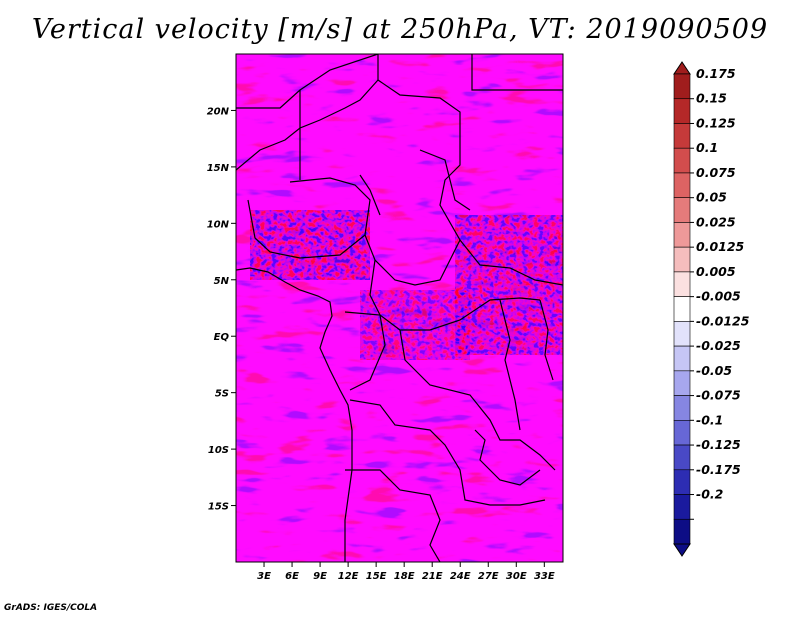  What do you see at coordinates (716, 122) in the screenshot?
I see `colorbar-label: 0.125` at bounding box center [716, 122].